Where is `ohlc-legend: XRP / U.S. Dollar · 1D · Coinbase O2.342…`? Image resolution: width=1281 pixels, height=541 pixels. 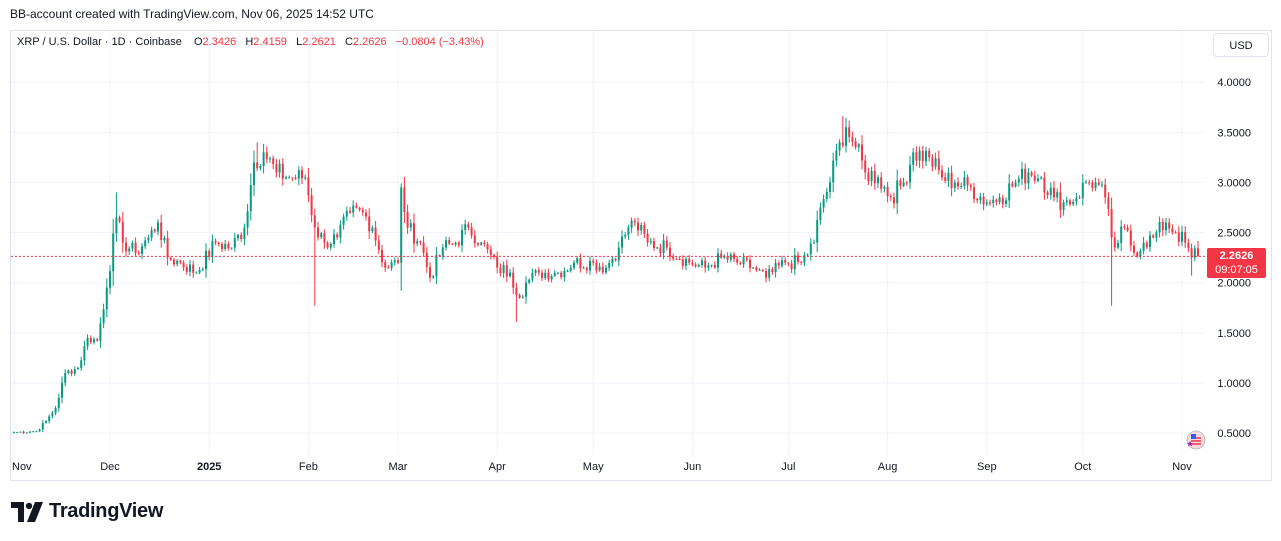 ohlc-legend: XRP / U.S. Dollar · 1D · Coinbase O2.342… is located at coordinates (250, 42).